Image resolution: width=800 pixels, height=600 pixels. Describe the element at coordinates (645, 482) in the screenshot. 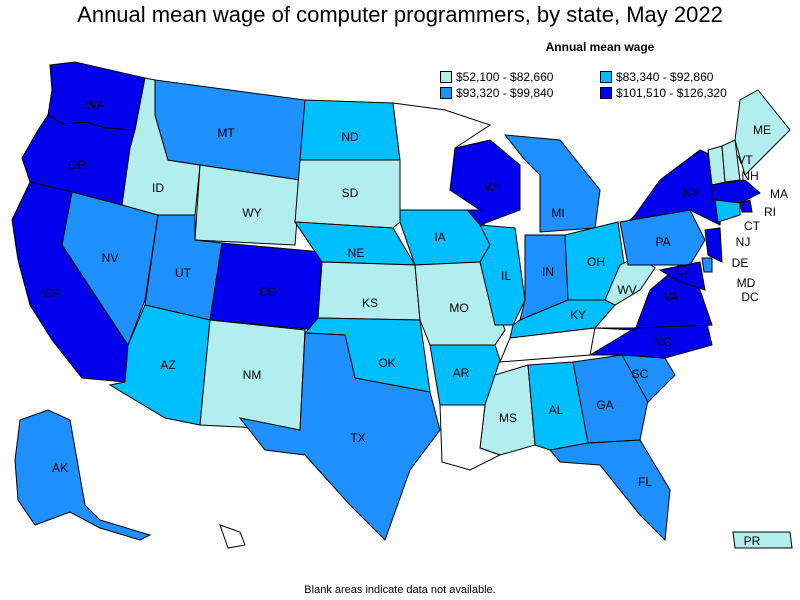

I see `state-label-fl: FL` at that location.